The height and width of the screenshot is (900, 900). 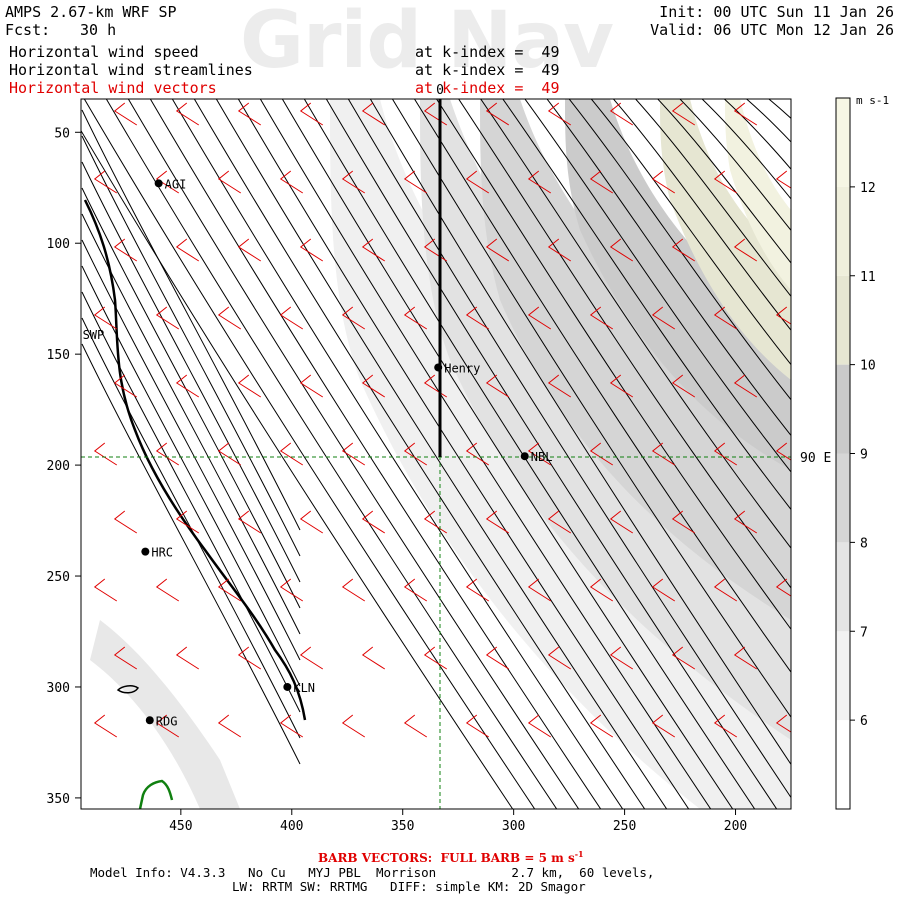 What do you see at coordinates (58, 577) in the screenshot?
I see `y-tick-label: 250` at bounding box center [58, 577].